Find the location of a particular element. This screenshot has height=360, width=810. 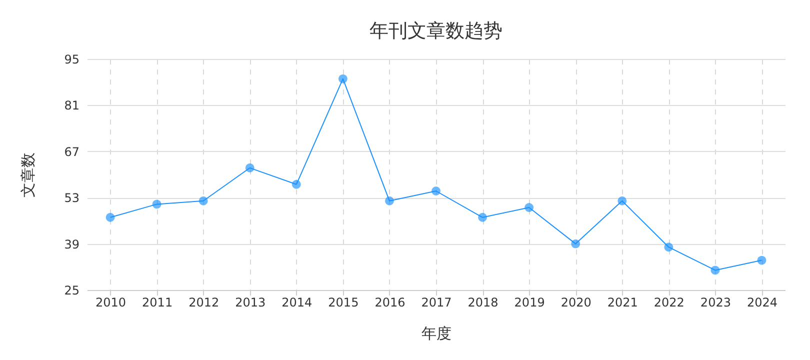

x-axis-title: 年度 is located at coordinates (437, 333).